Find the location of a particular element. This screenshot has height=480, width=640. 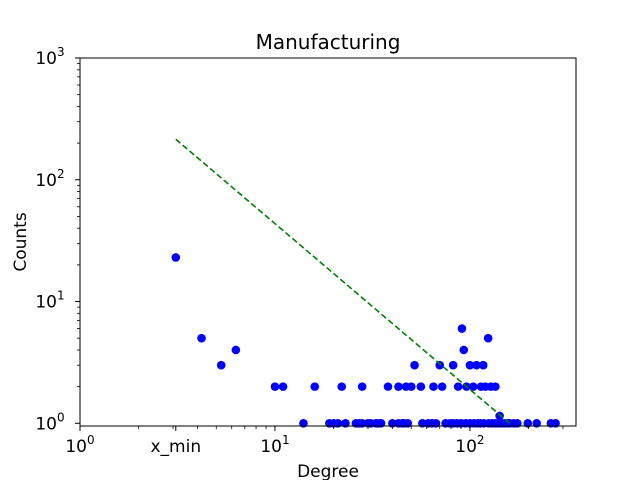

x-min-tick-label: x_min is located at coordinates (175, 447).